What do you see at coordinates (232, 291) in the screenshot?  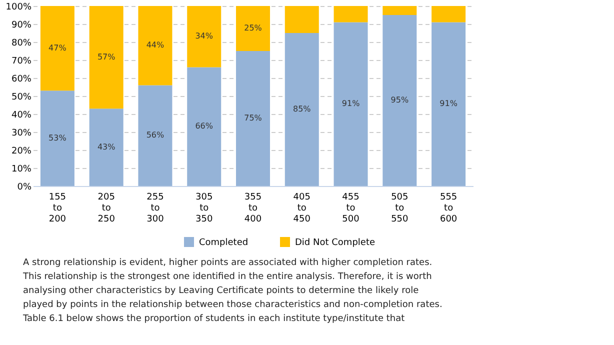 I see `text: A strong relationship is evident, higher points are associated with higher completion rates. This relationship is the strongest one identified in the entire analysis. Therefore, it is worth analysing other characteristics by Leaving Certificate points to determine the likely role played by points in the relationship between those characteristics and non-completion rates. Table 6.1 below shows the proportion of students in each institute type/institute that` at bounding box center [232, 291].